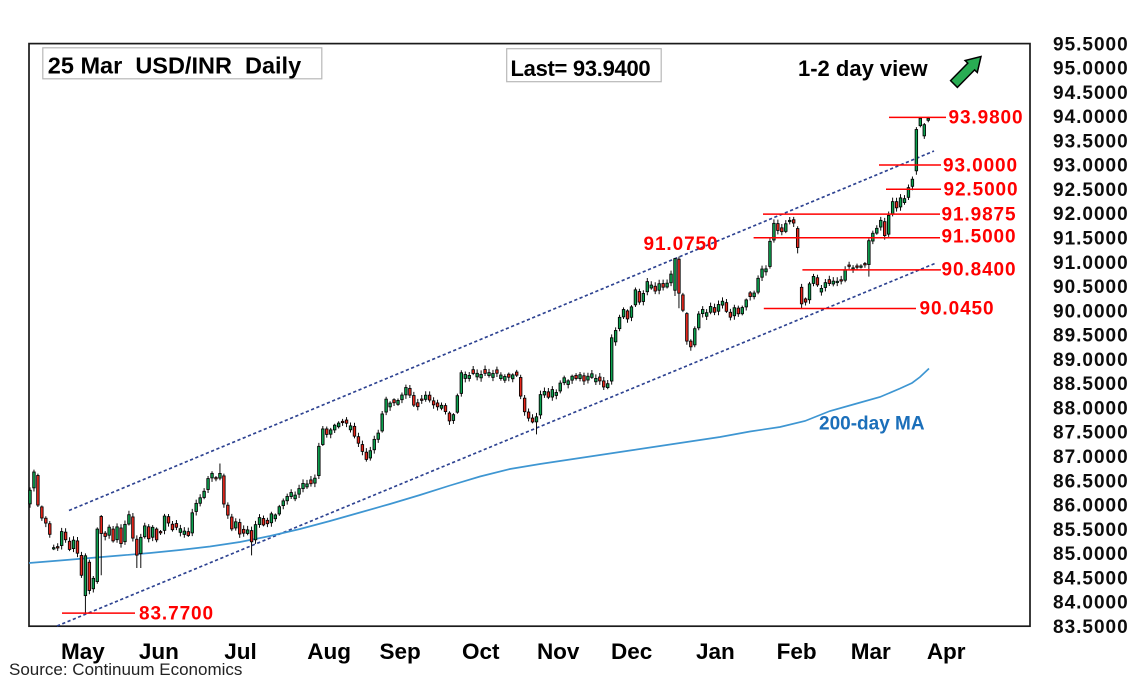 The image size is (1134, 685). I want to click on svg-text: 90.0000, so click(1091, 311).